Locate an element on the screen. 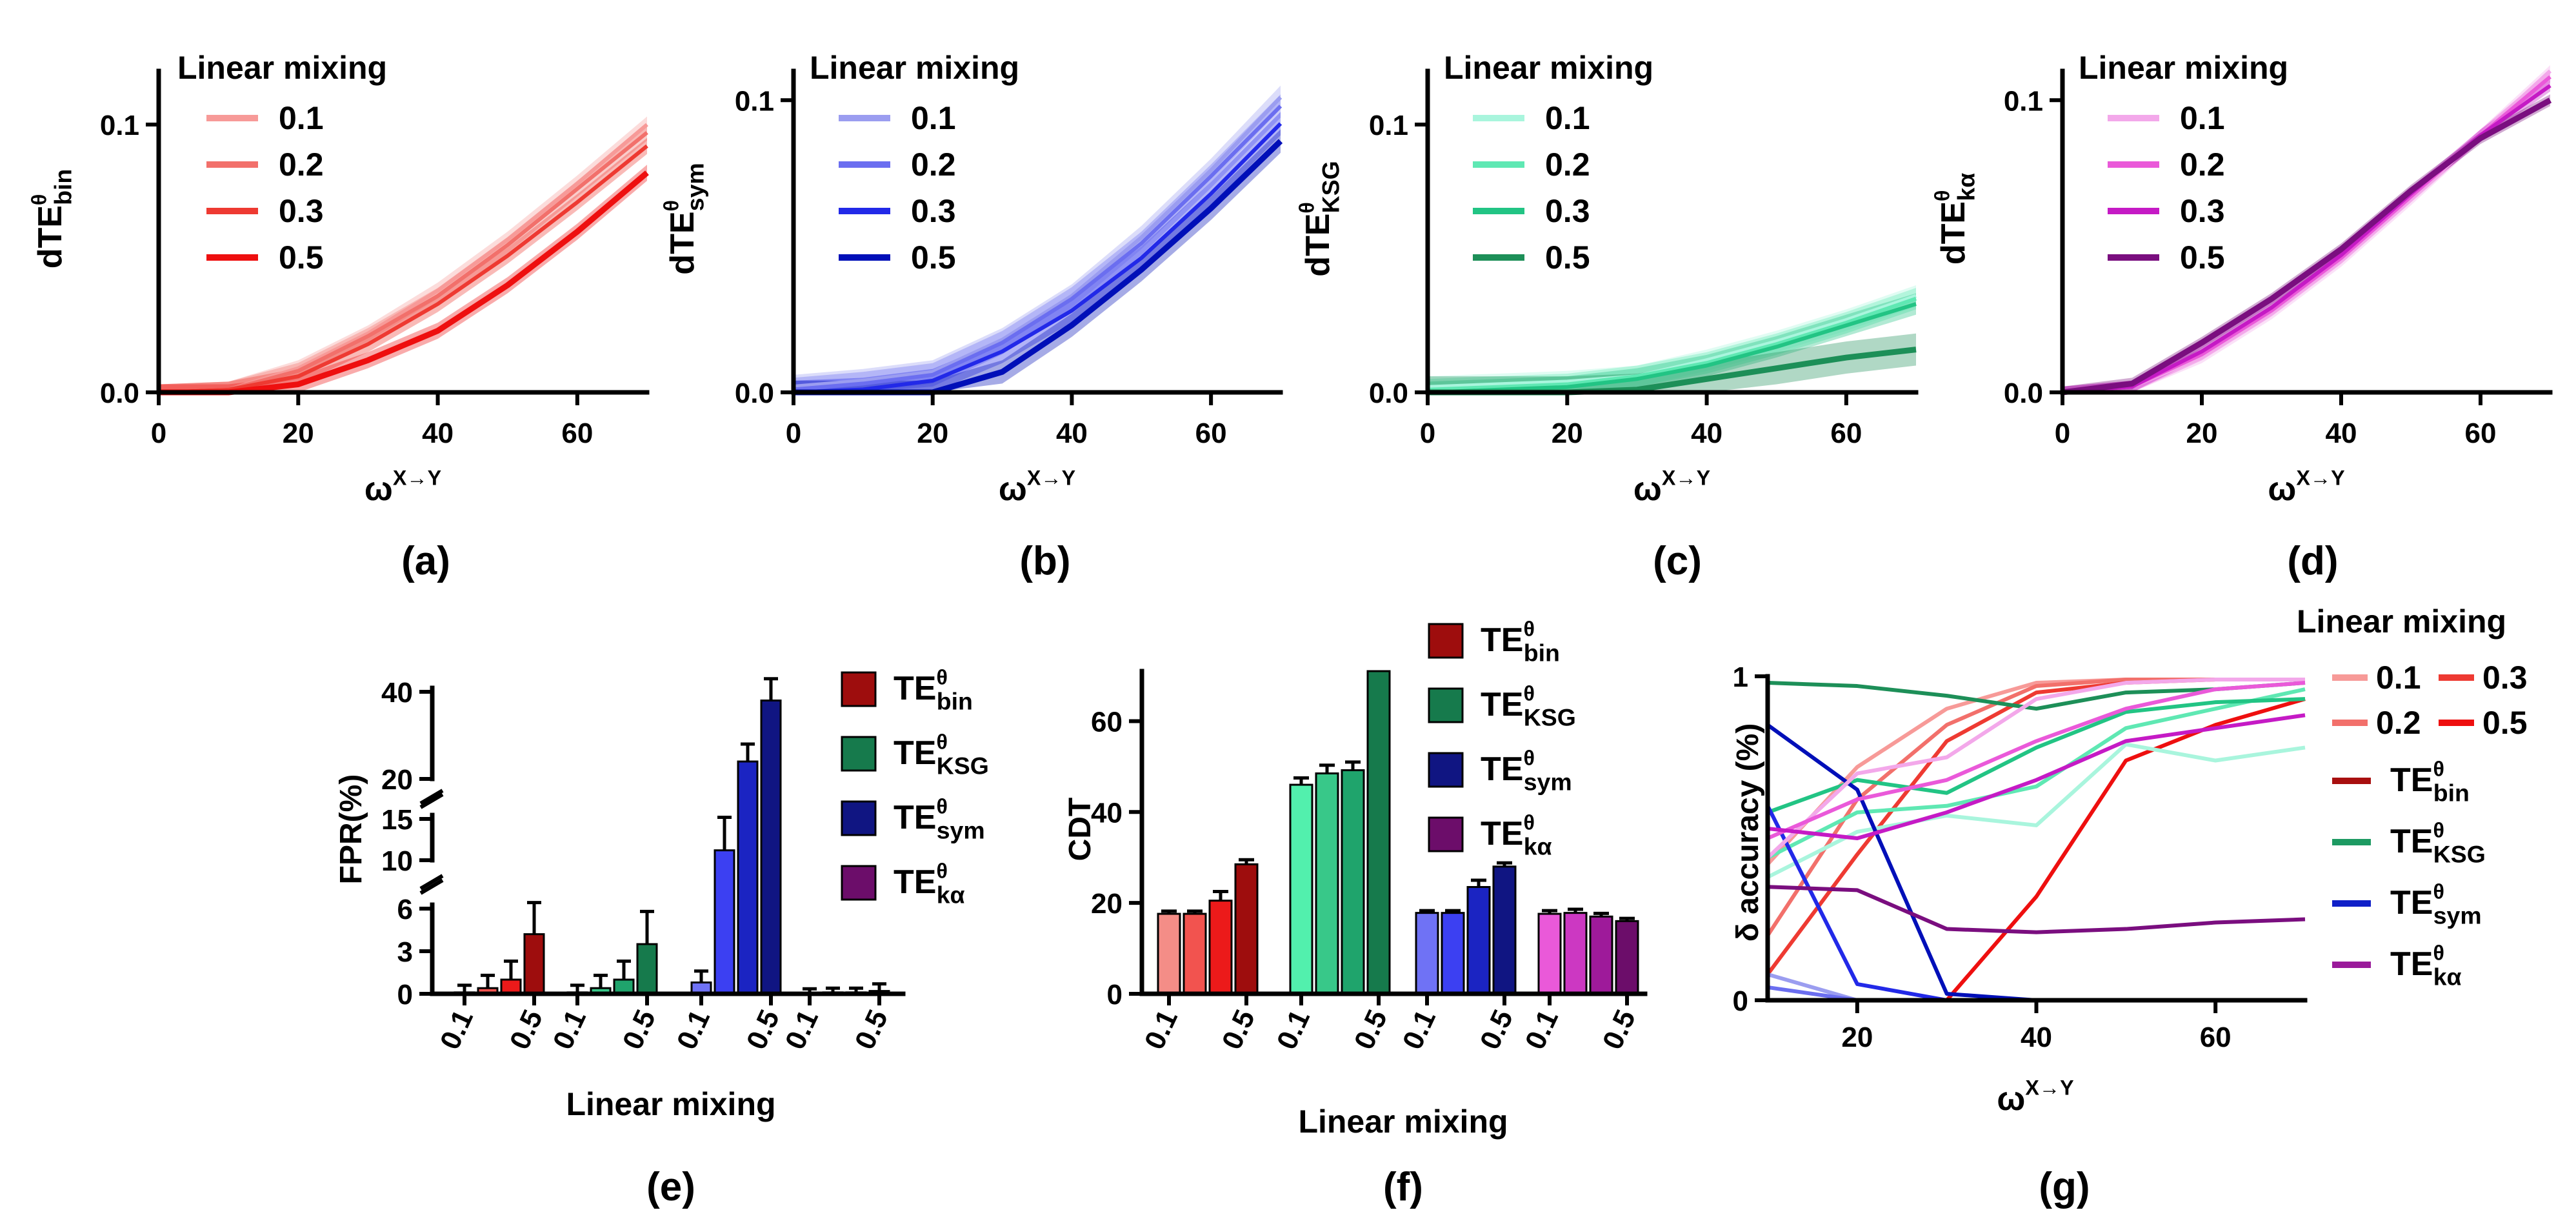 The width and height of the screenshot is (2576, 1230). series-line-ksg-0.3 is located at coordinates (2036, 755).